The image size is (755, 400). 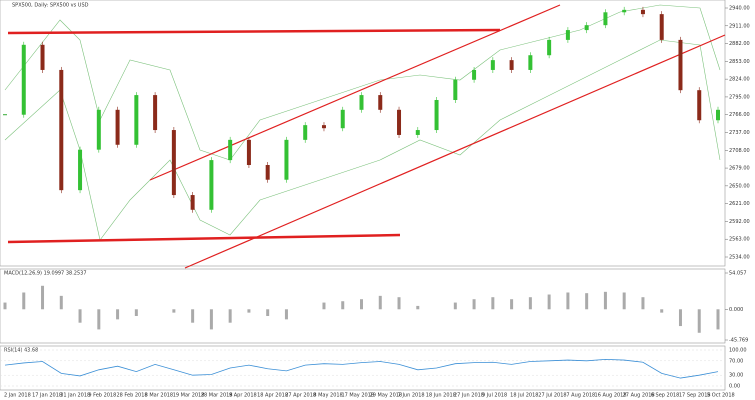 I want to click on date-label: 17 Jan 2018, so click(x=47, y=396).